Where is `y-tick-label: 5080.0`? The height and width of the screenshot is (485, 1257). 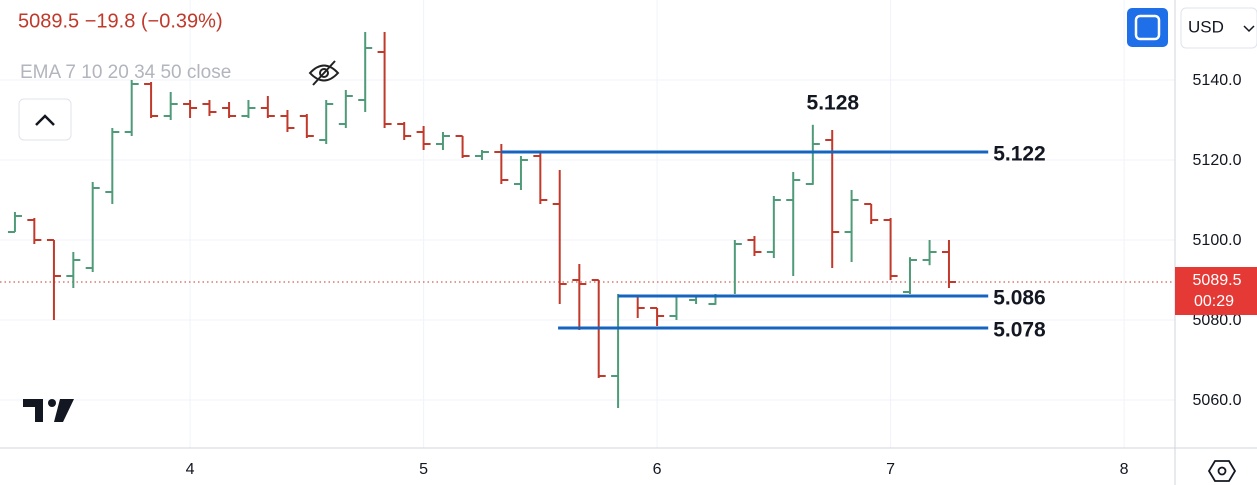 y-tick-label: 5080.0 is located at coordinates (1217, 320).